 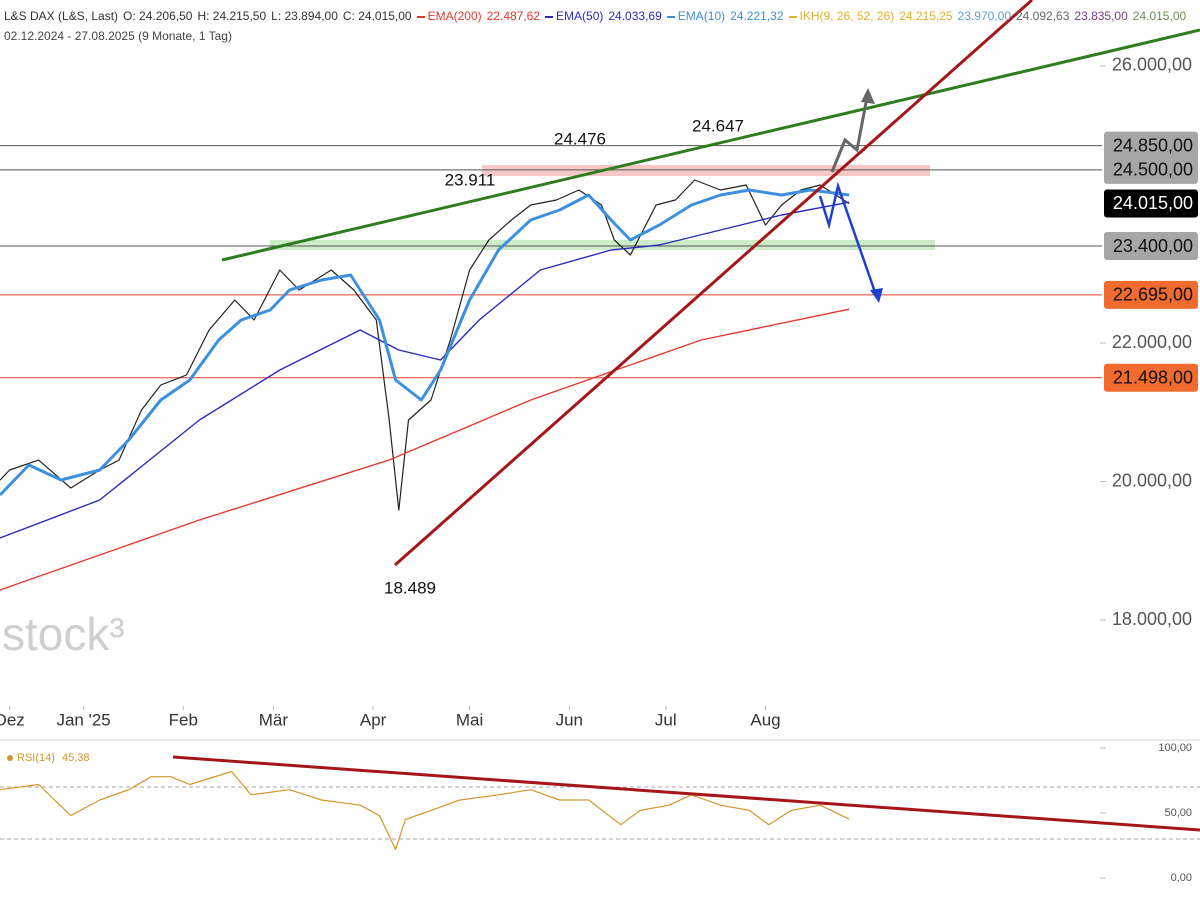 What do you see at coordinates (377, 16) in the screenshot?
I see `ohlc-value: C: 24.015,00` at bounding box center [377, 16].